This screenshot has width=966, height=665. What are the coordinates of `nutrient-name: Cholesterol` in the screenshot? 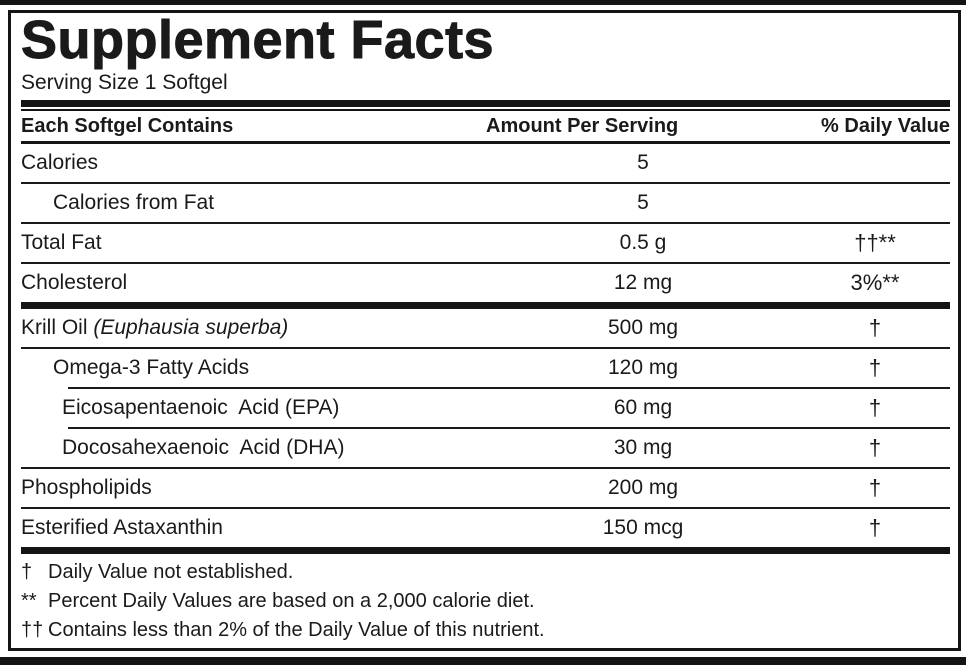 It's located at (74, 282).